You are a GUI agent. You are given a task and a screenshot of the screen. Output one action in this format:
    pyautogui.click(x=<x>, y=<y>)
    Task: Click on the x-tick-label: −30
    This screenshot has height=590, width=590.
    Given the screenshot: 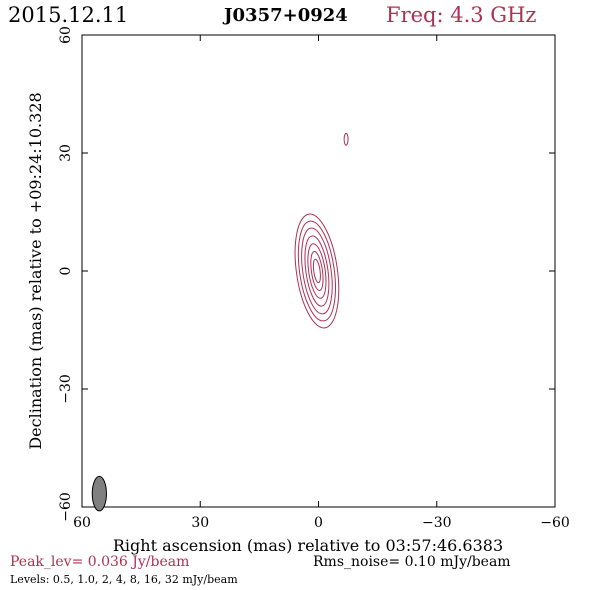 What is the action you would take?
    pyautogui.click(x=437, y=523)
    